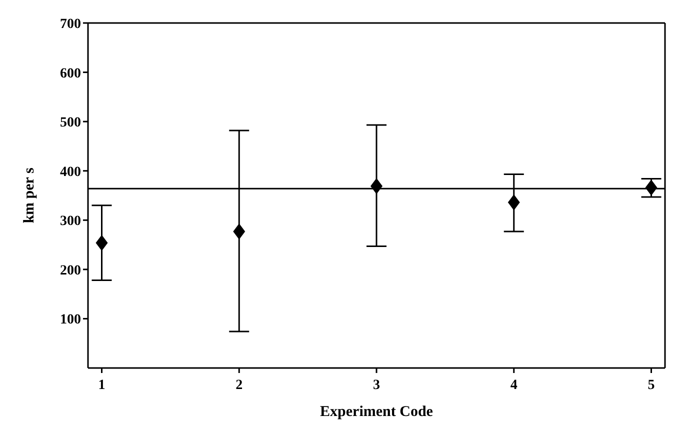  I want to click on x-tick-label: 3, so click(376, 385).